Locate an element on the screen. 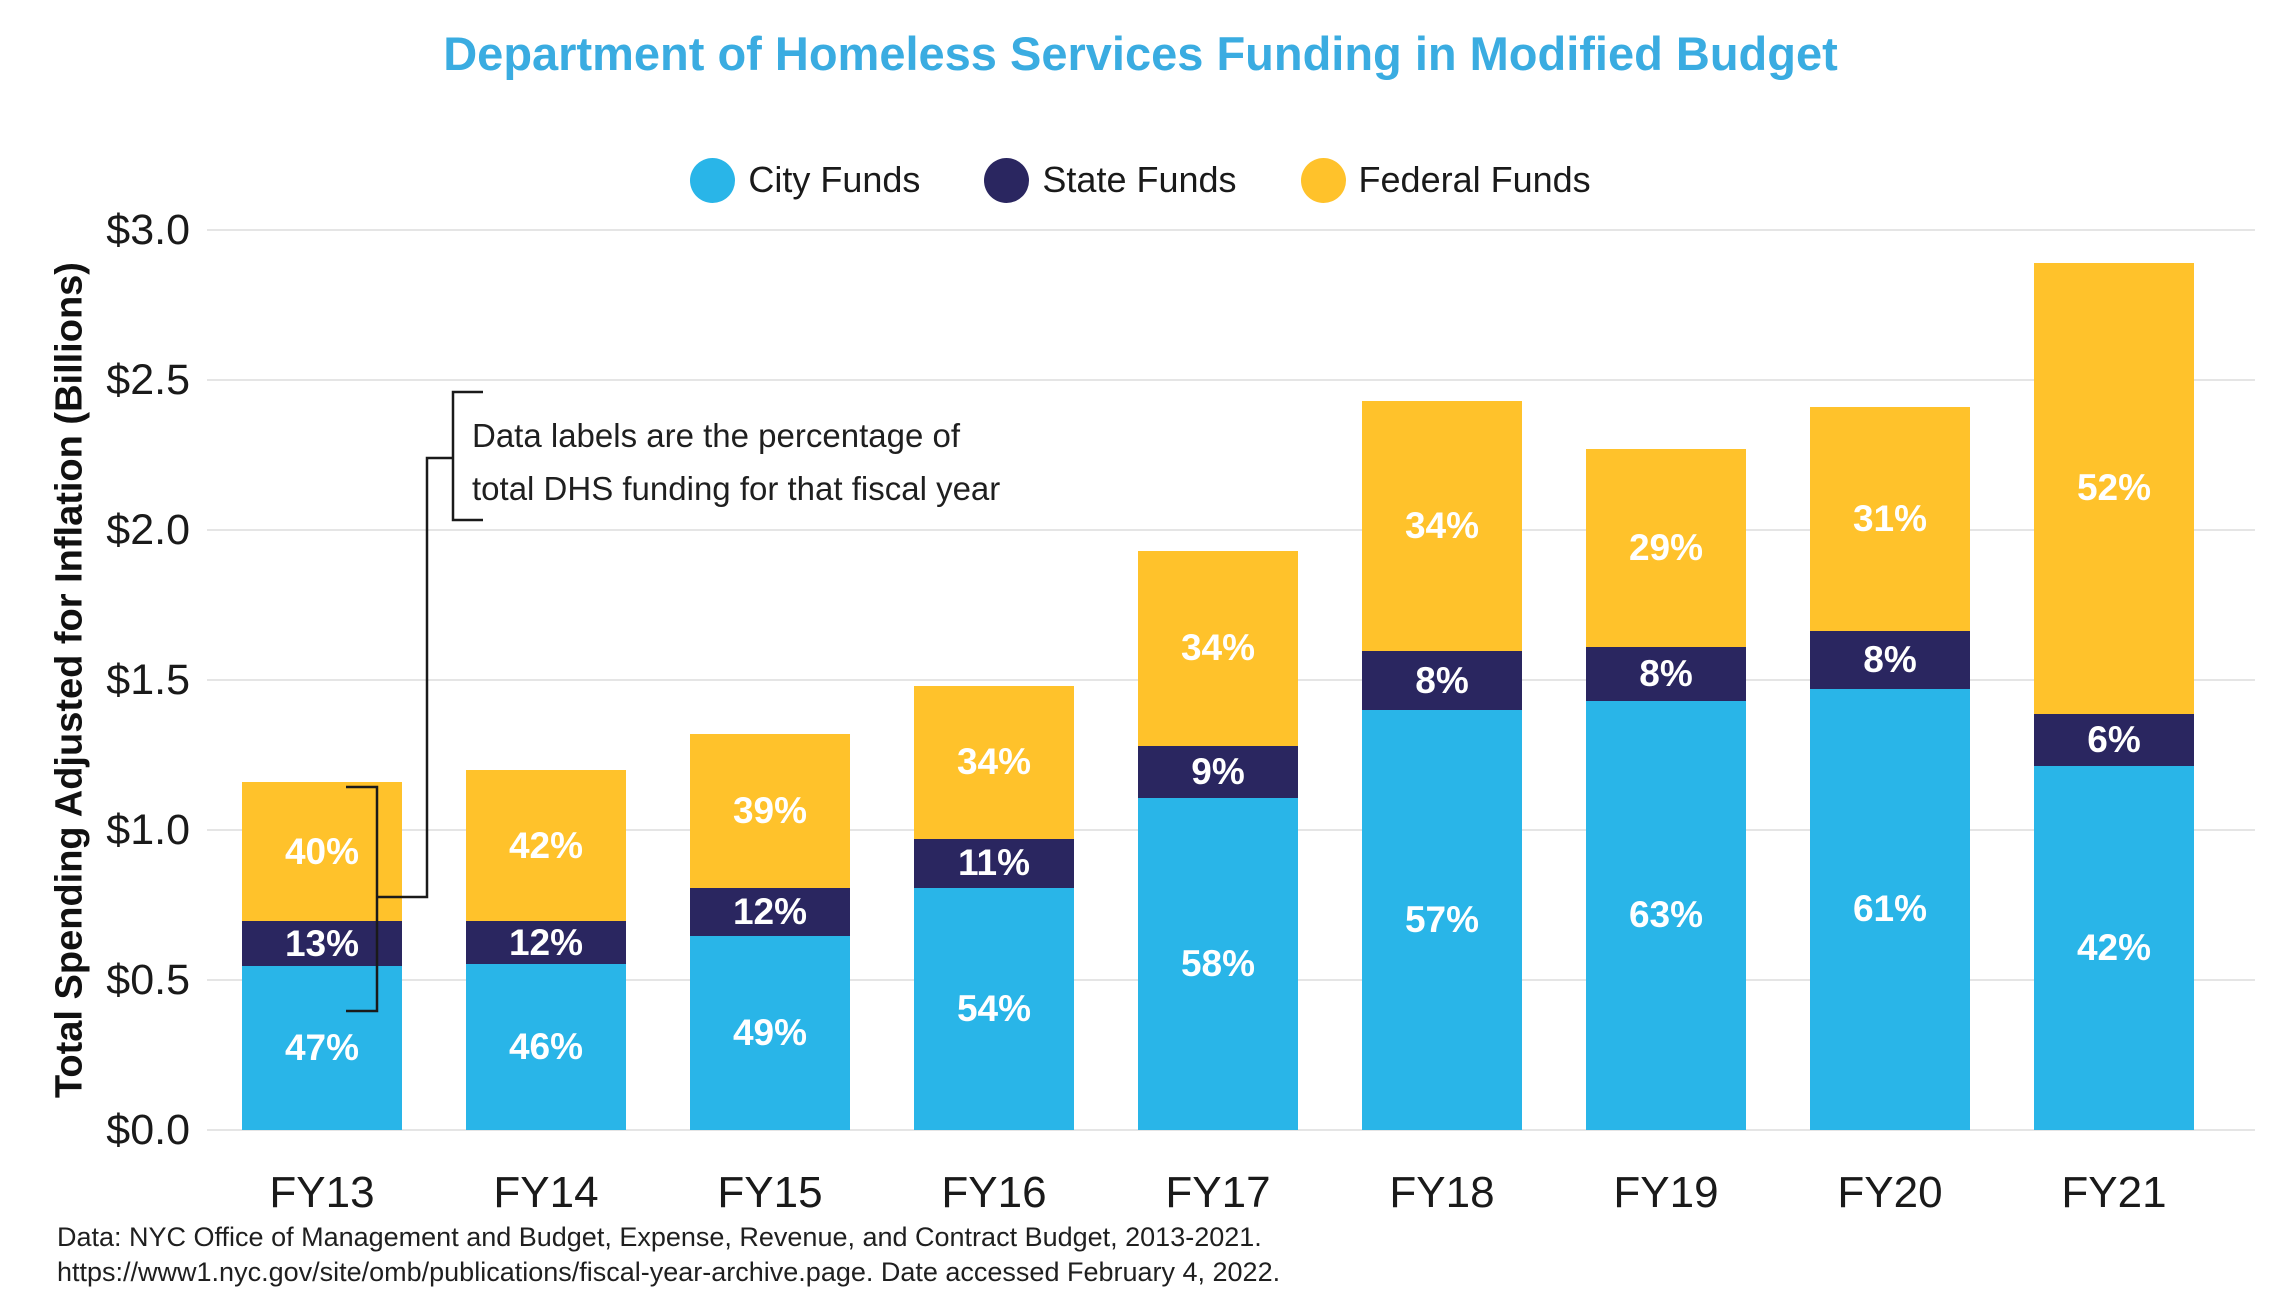 The image size is (2281, 1297). segment-federal-funds: 29% is located at coordinates (1666, 548).